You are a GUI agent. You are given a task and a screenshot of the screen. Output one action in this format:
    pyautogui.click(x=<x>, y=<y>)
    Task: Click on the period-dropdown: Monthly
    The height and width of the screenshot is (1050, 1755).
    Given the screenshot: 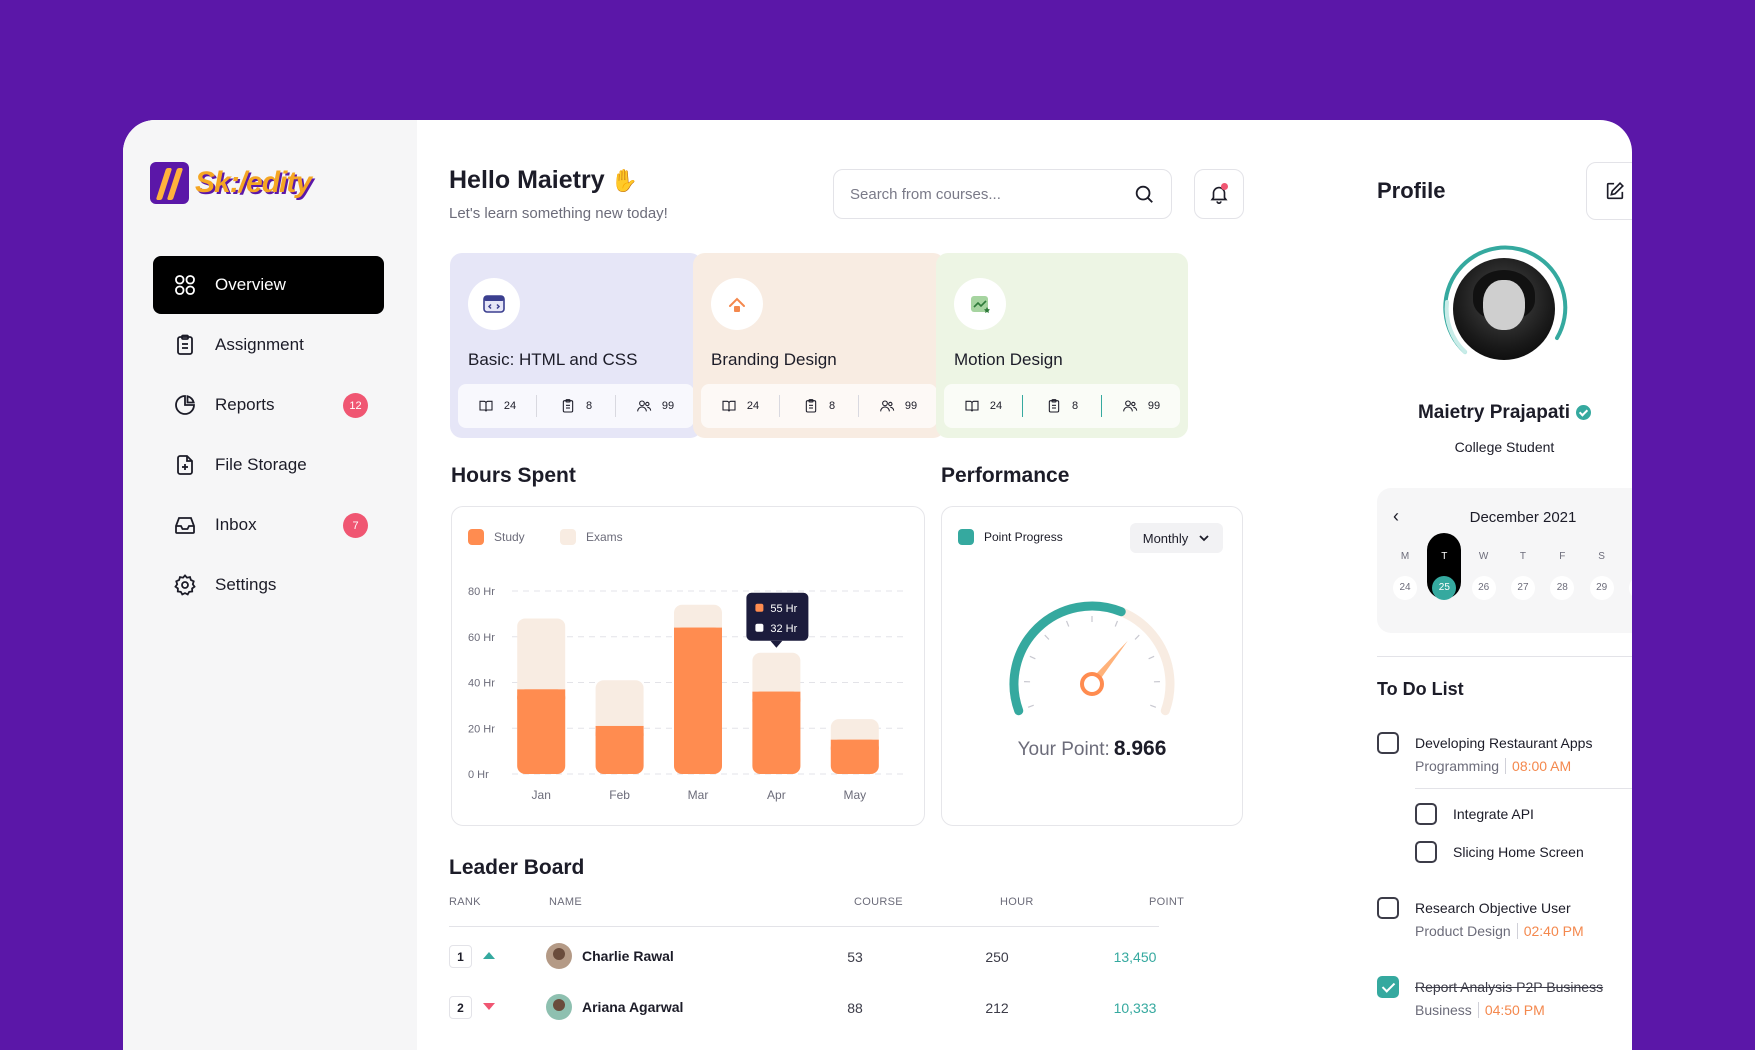 What is the action you would take?
    pyautogui.click(x=1176, y=538)
    